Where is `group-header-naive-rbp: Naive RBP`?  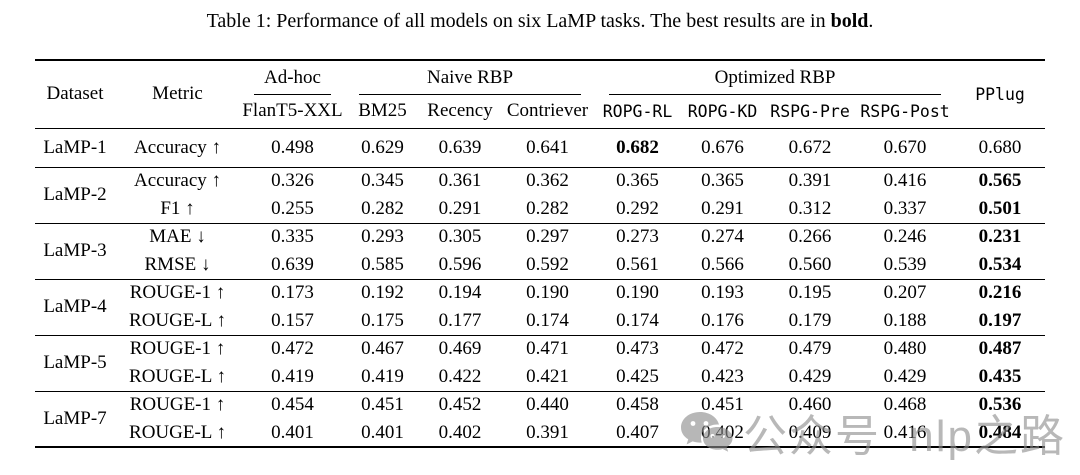
group-header-naive-rbp: Naive RBP is located at coordinates (470, 77).